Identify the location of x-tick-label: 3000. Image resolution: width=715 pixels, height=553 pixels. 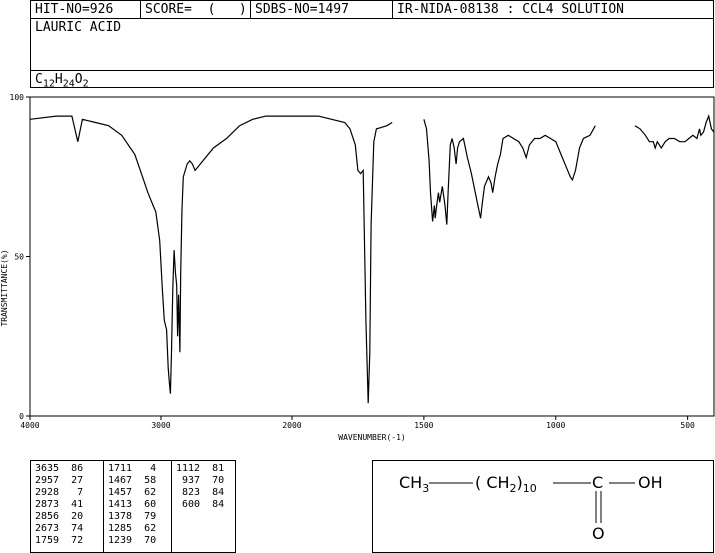
(160, 425).